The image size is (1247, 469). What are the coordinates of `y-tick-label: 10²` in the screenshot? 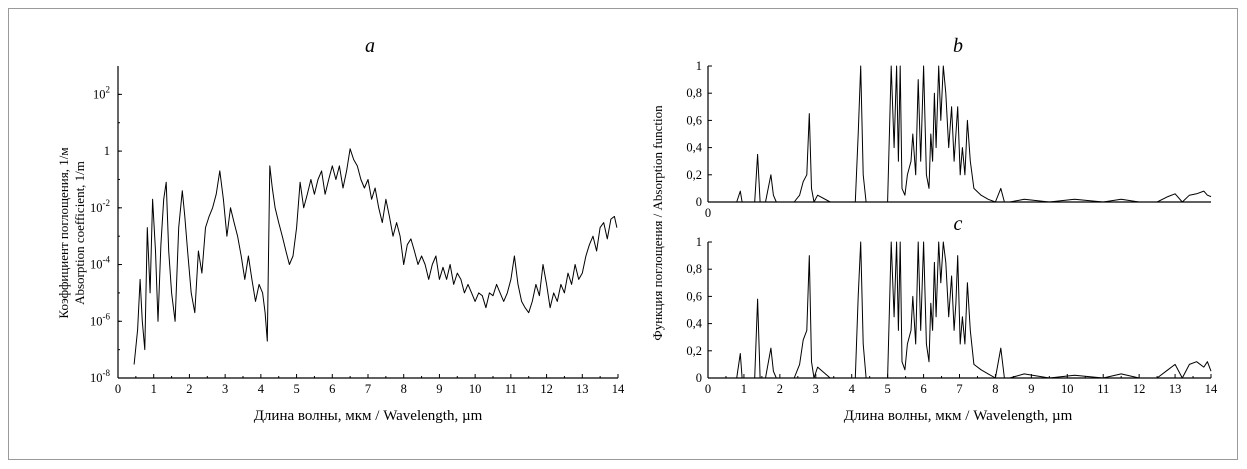 It's located at (101, 92).